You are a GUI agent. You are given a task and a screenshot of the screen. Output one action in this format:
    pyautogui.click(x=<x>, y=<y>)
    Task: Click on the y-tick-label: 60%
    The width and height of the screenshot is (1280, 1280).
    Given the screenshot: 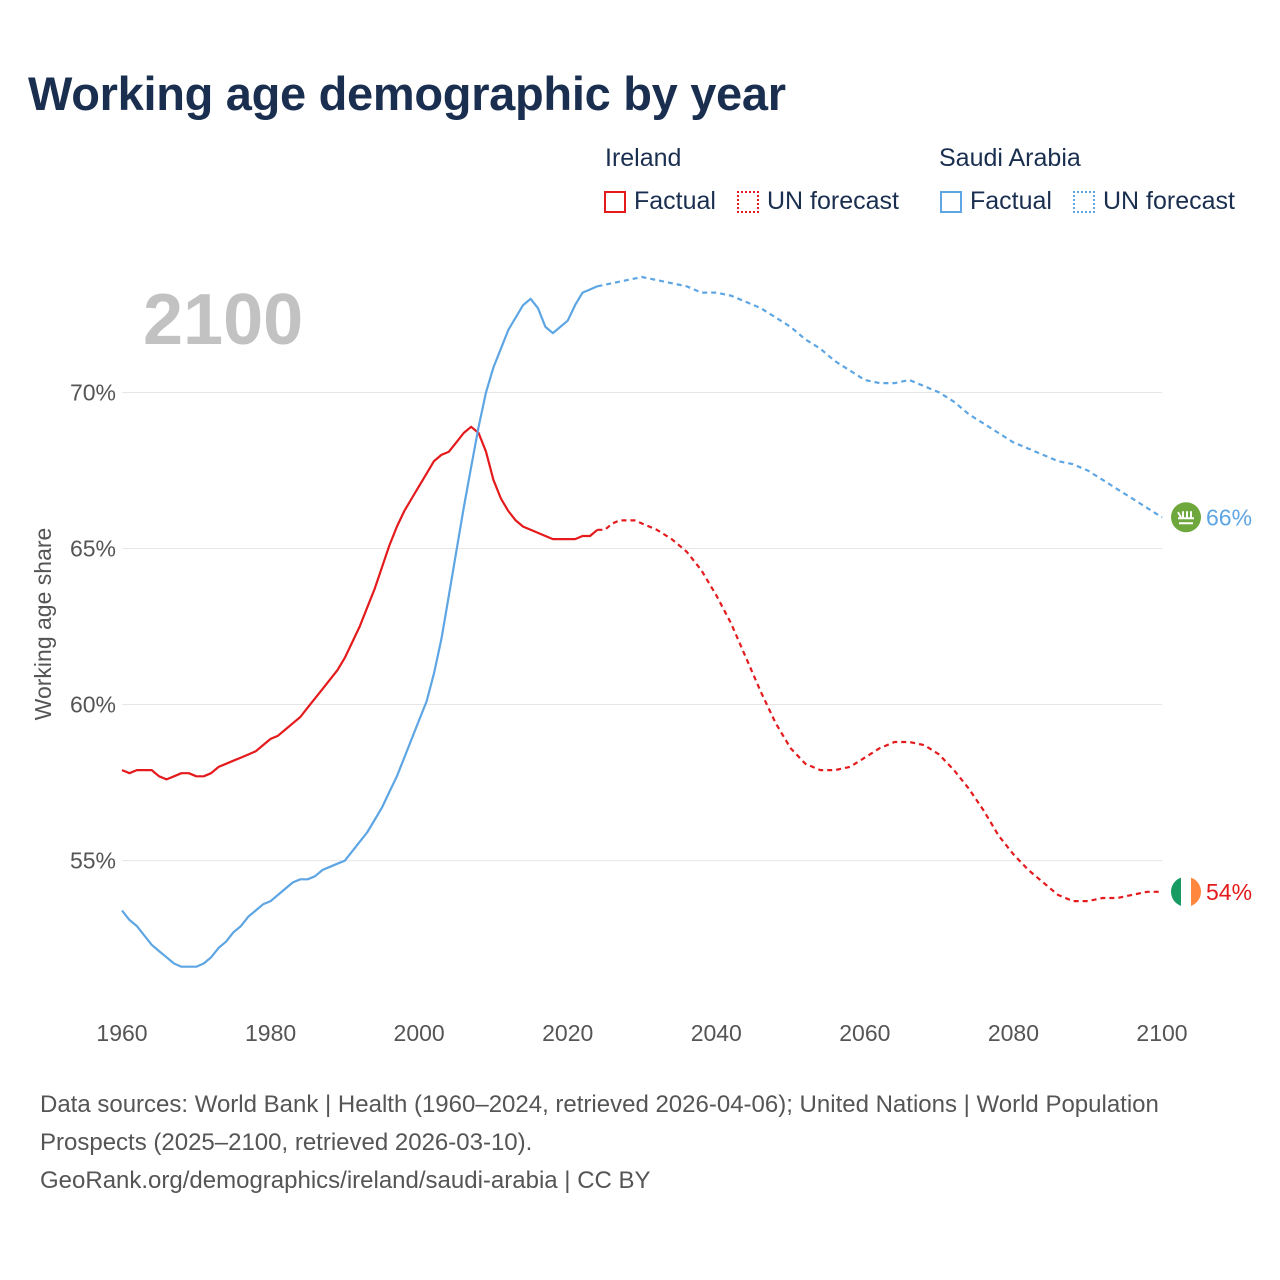 What is the action you would take?
    pyautogui.click(x=93, y=705)
    